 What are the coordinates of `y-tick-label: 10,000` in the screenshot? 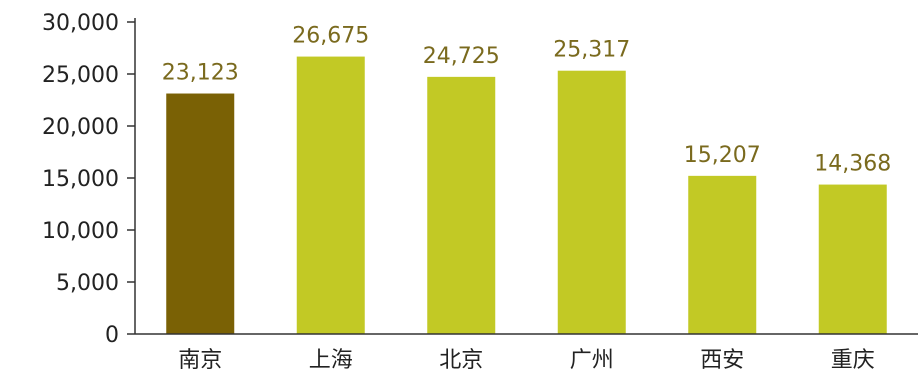 It's located at (80, 231).